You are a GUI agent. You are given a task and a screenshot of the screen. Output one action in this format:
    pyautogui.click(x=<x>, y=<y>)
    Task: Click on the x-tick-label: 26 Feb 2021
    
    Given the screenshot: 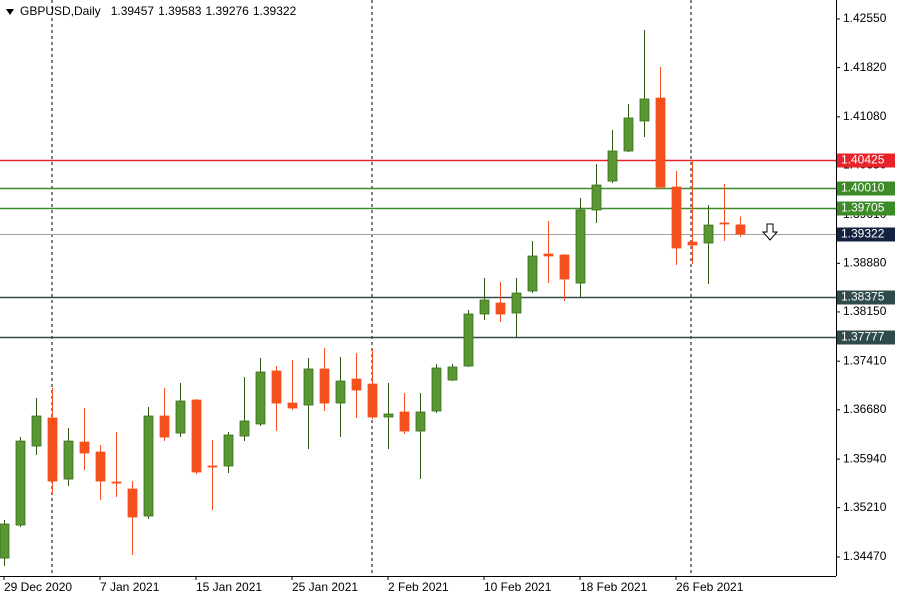 What is the action you would take?
    pyautogui.click(x=710, y=587)
    